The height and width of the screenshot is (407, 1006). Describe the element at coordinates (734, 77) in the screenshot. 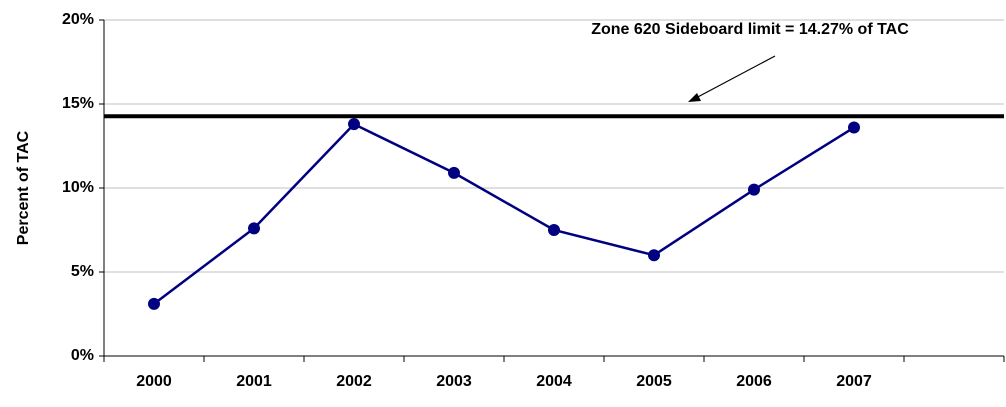

I see `annotation-arrow` at that location.